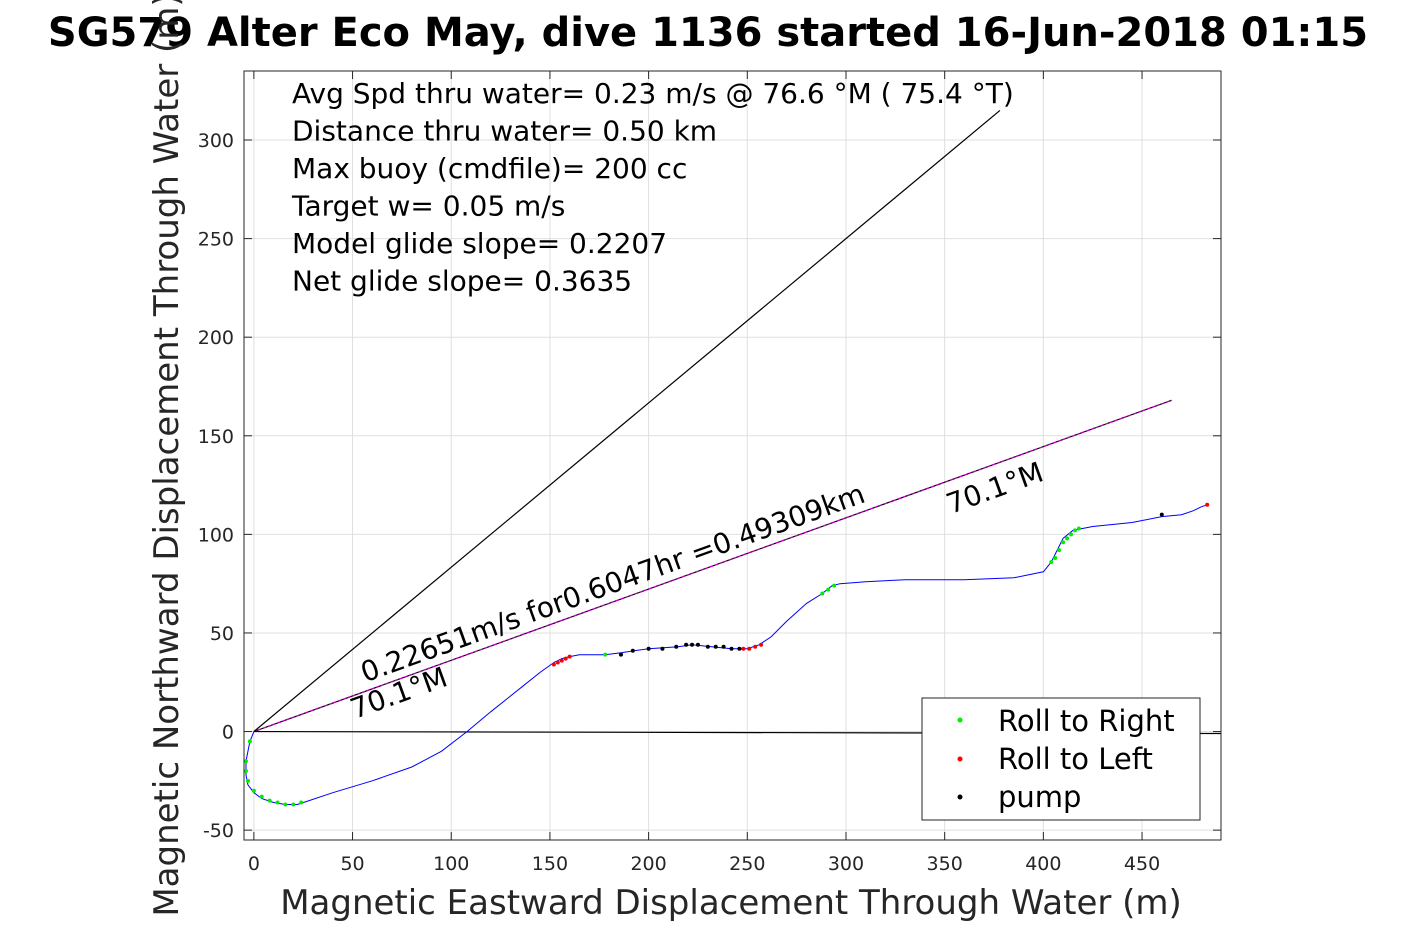 This screenshot has width=1417, height=945. What do you see at coordinates (451, 864) in the screenshot?
I see `x-tick-label: 100` at bounding box center [451, 864].